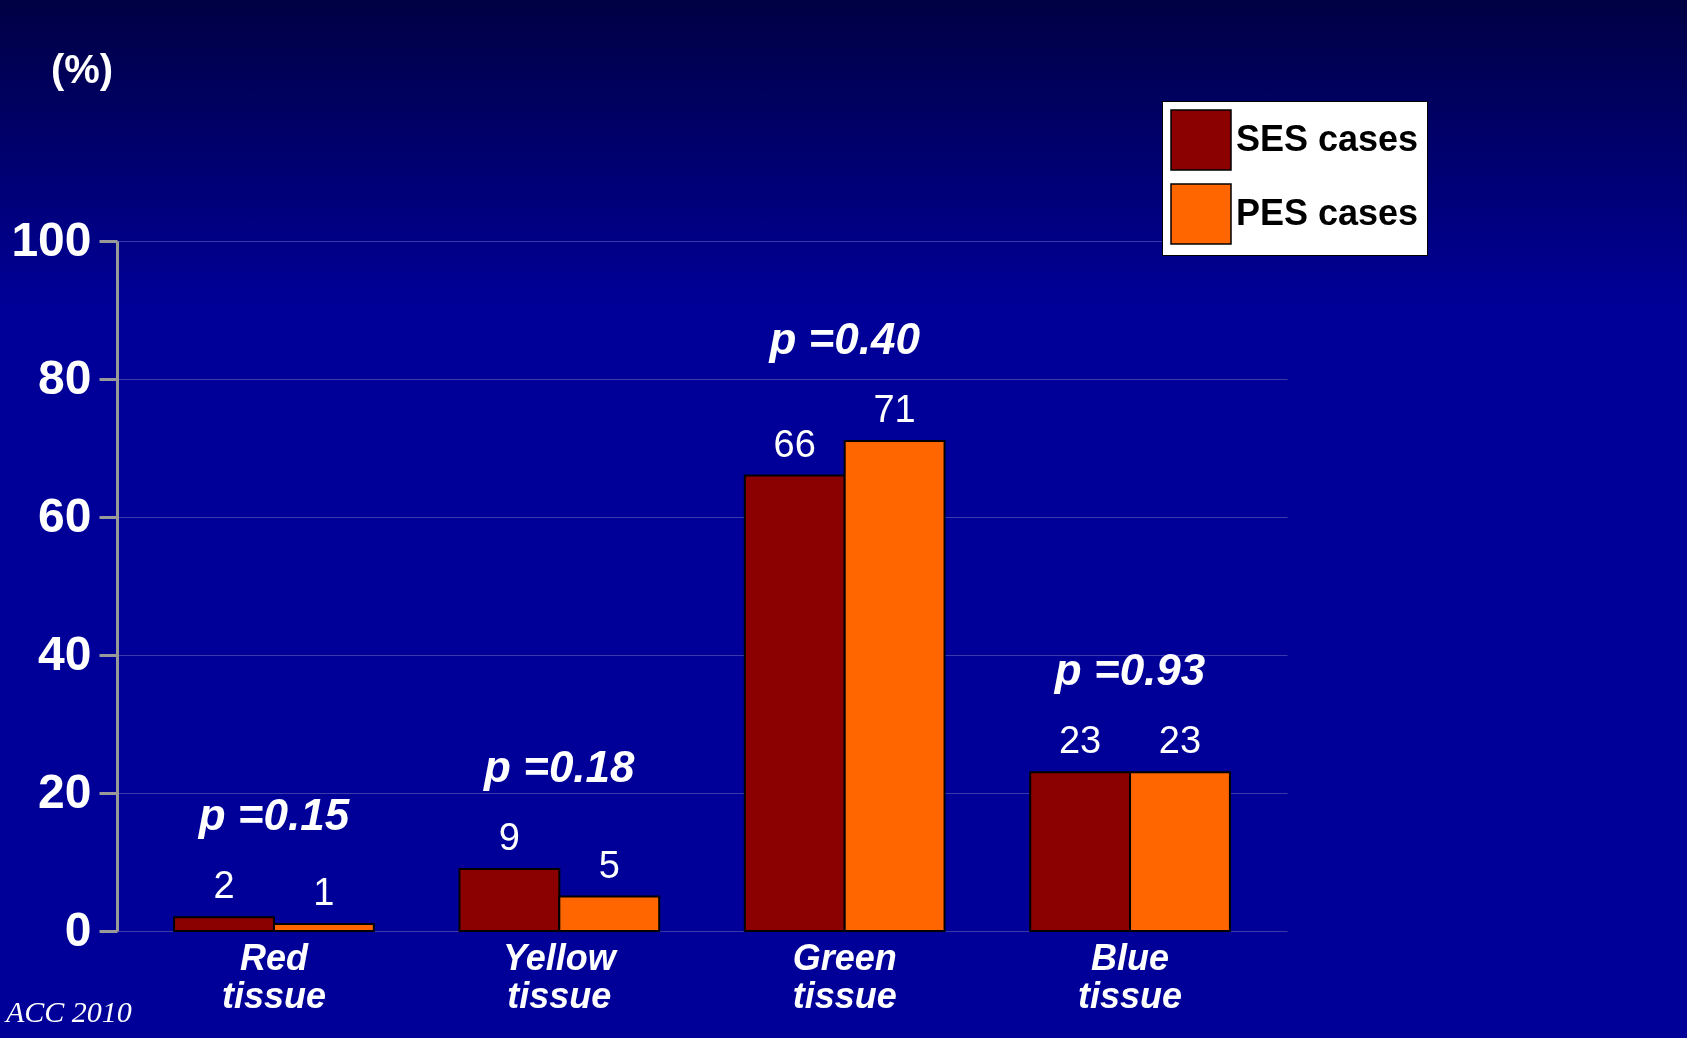 The width and height of the screenshot is (1687, 1038). Describe the element at coordinates (82, 68) in the screenshot. I see `y-axis-title: (%)` at that location.